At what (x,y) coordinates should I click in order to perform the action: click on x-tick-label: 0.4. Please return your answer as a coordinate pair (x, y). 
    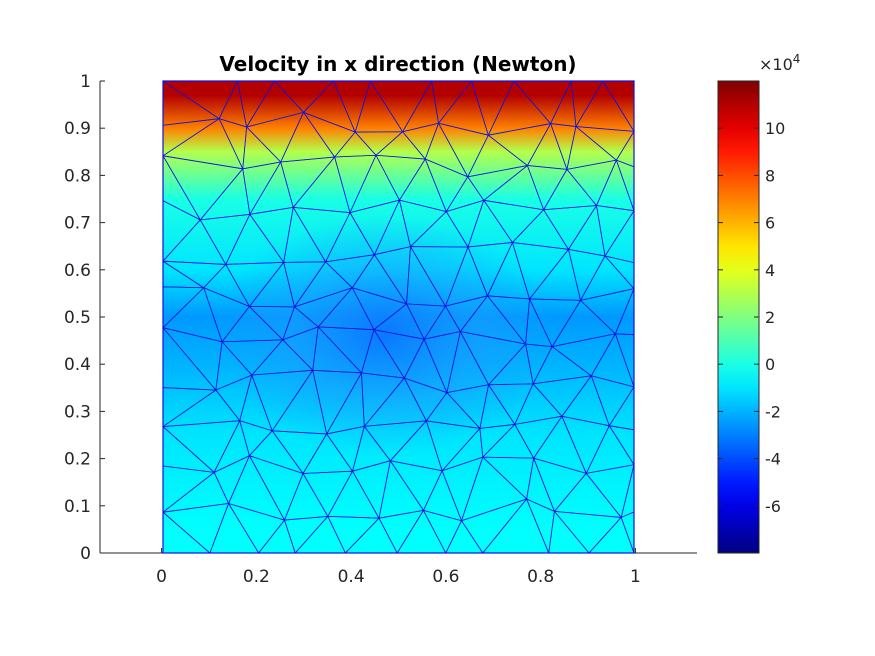
    Looking at the image, I should click on (351, 577).